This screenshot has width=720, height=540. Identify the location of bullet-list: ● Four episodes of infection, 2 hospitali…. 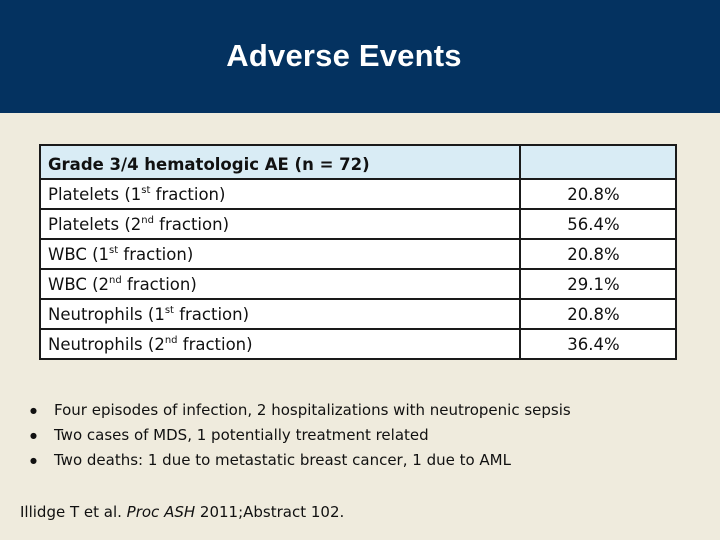
(300, 436).